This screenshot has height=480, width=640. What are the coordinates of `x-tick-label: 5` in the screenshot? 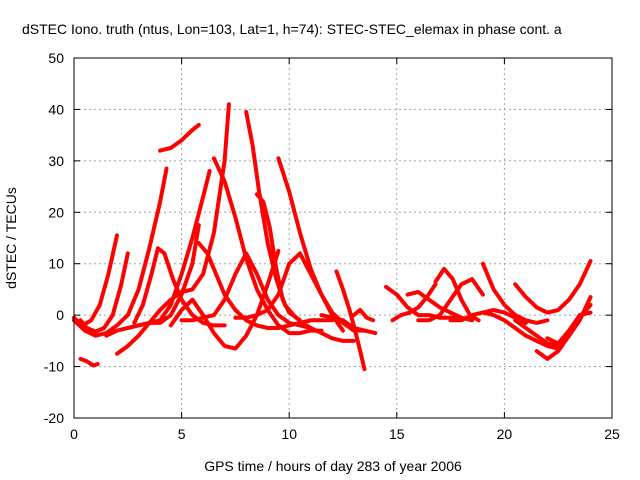 It's located at (182, 434).